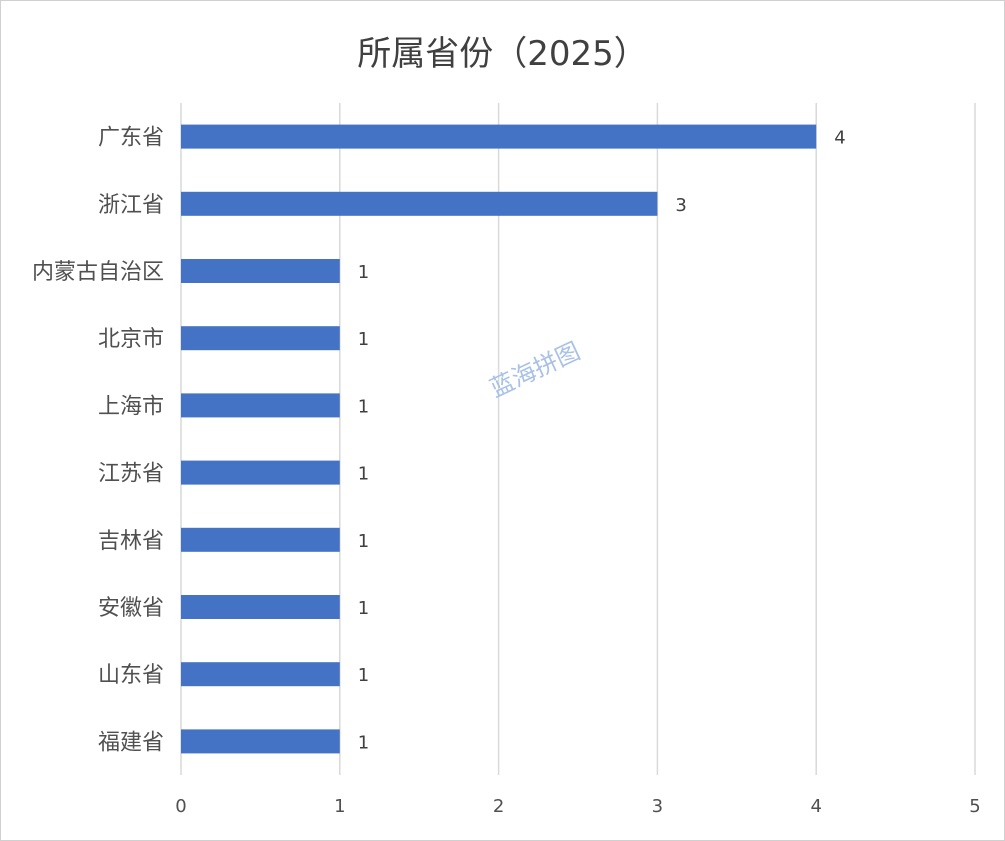  What do you see at coordinates (131, 406) in the screenshot?
I see `category-label: 上海市` at bounding box center [131, 406].